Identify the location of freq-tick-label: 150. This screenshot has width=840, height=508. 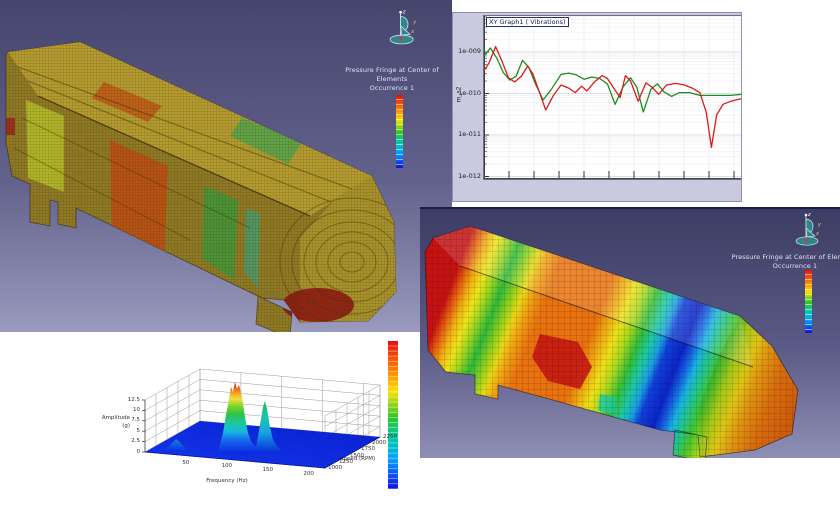
(267, 469).